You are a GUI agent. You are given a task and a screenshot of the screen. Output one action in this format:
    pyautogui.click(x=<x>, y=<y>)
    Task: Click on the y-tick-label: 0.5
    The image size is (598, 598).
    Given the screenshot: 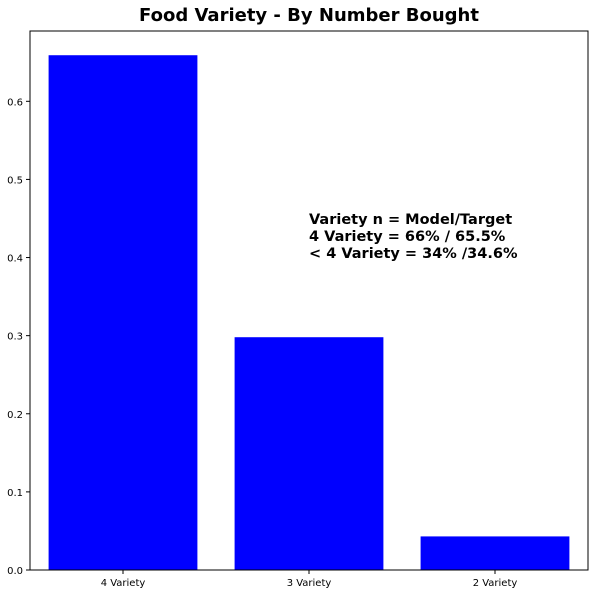 What is the action you would take?
    pyautogui.click(x=15, y=180)
    